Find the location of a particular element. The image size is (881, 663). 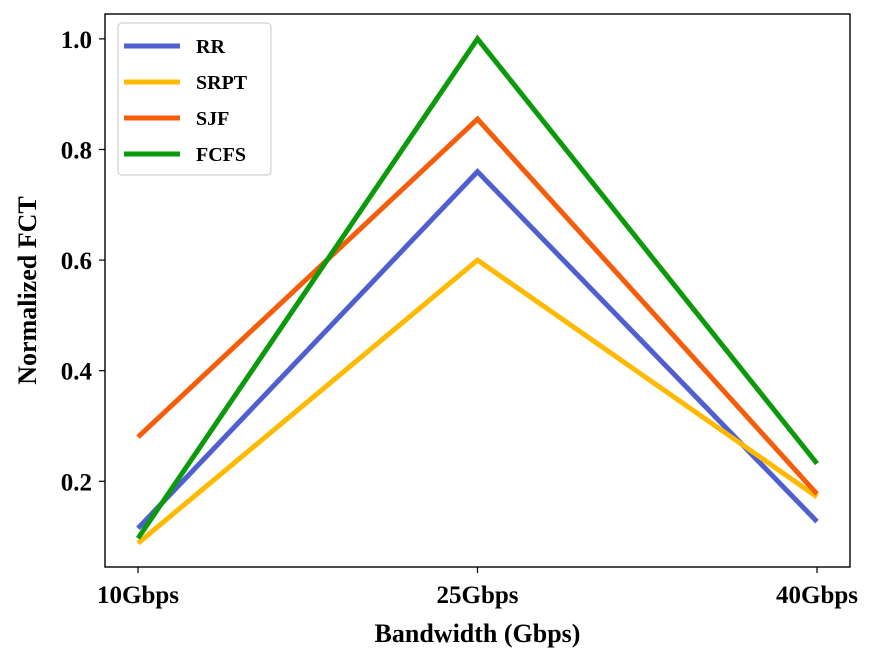

legend-label-sjf: SJF is located at coordinates (212, 119).